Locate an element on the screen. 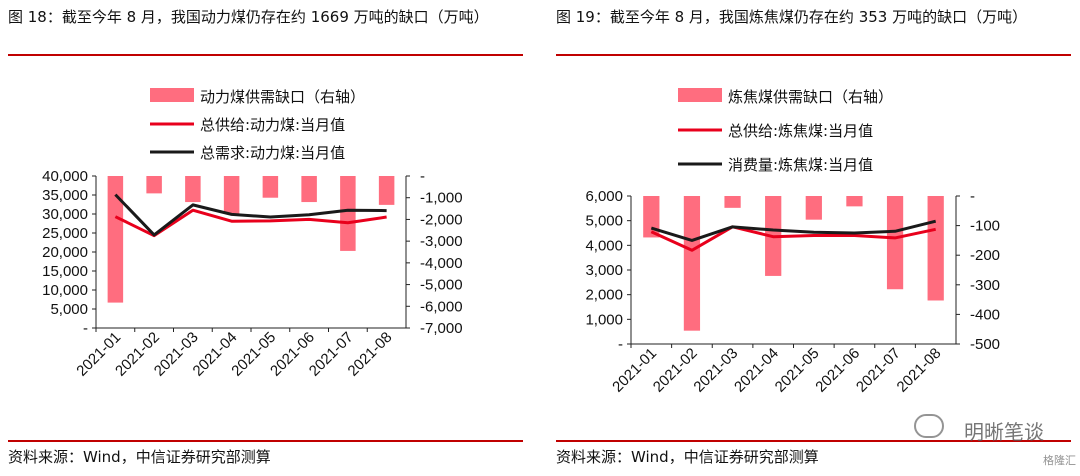 This screenshot has height=476, width=1080. right-x-tick-label: 2021-03 is located at coordinates (715, 370).